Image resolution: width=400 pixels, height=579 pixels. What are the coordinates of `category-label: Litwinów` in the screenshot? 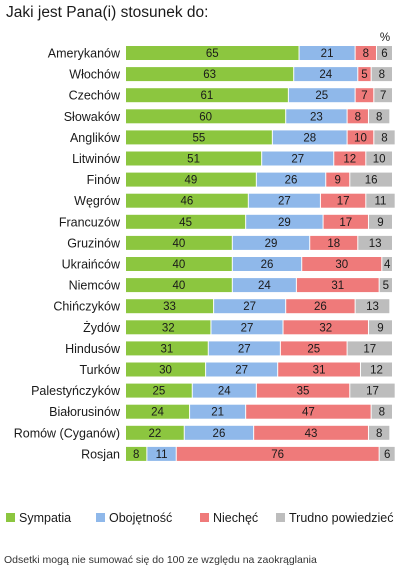 It's located at (96, 159).